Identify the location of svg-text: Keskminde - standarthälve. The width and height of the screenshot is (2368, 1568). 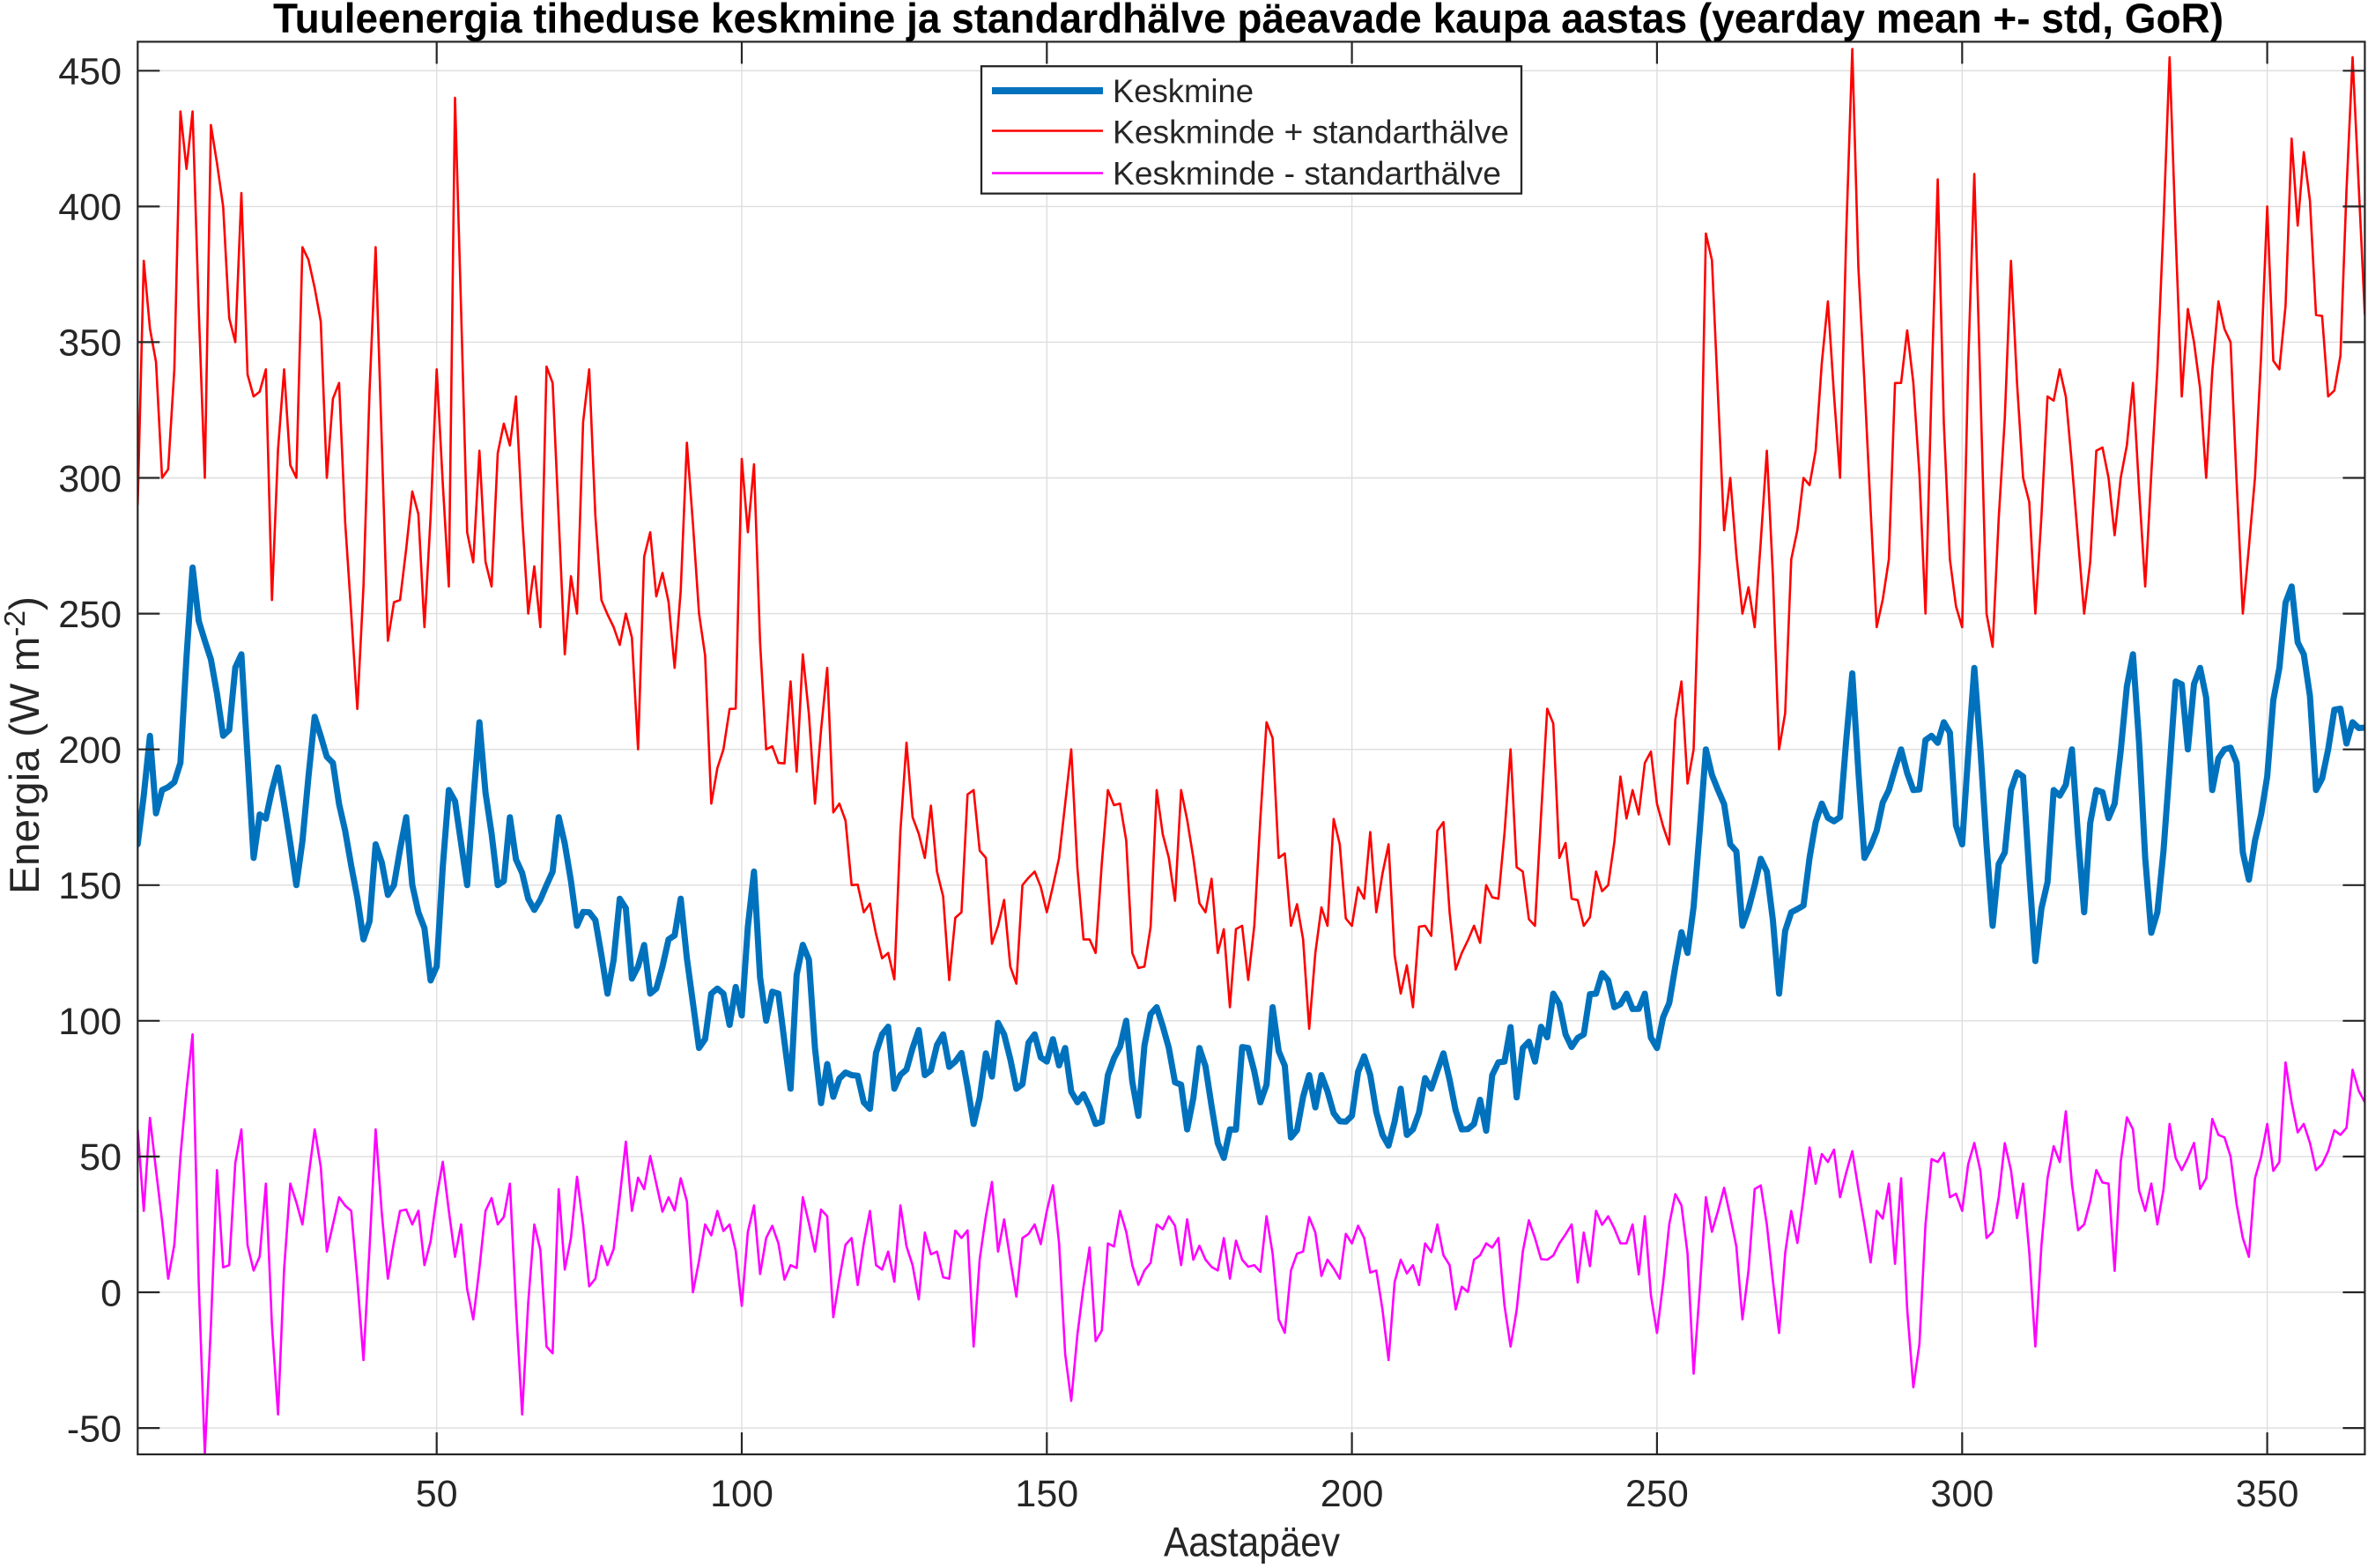
(1307, 173).